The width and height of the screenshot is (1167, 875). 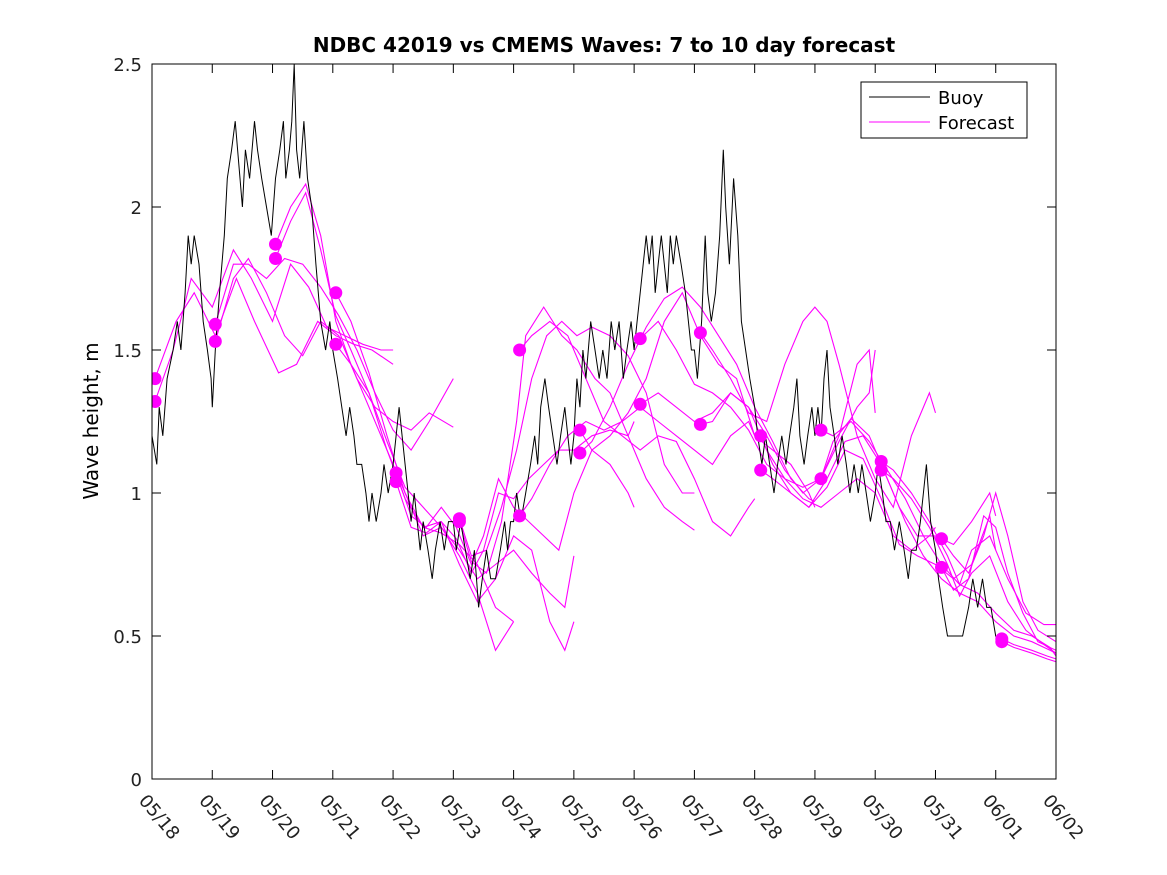 What do you see at coordinates (881, 817) in the screenshot?
I see `x-tick-label-12: 05/30` at bounding box center [881, 817].